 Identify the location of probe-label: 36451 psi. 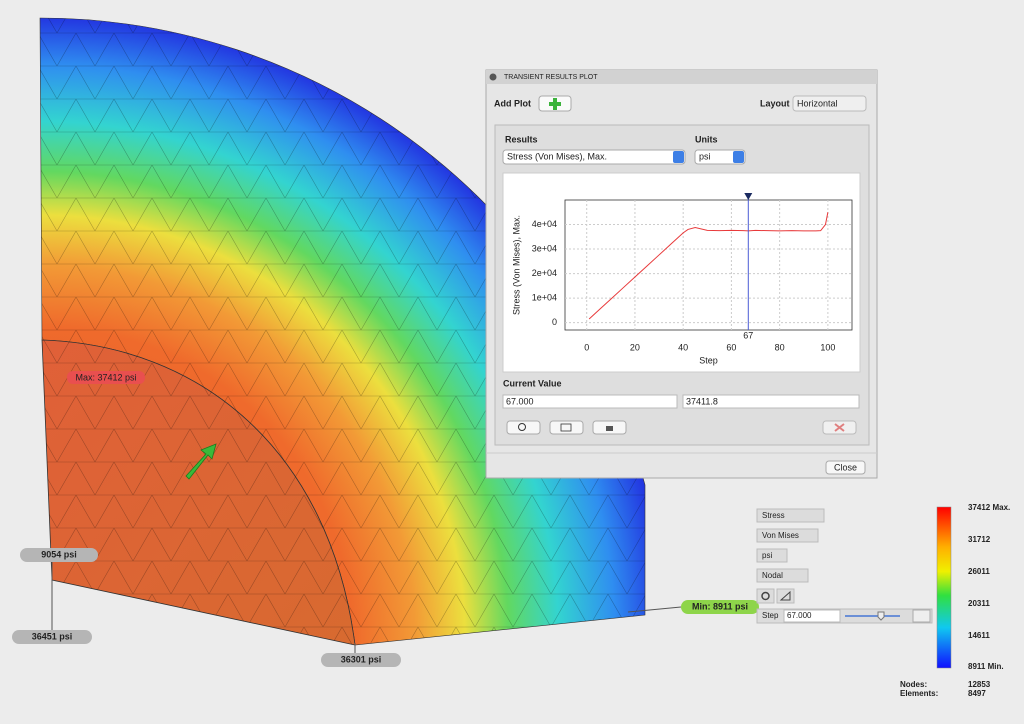
(52, 636).